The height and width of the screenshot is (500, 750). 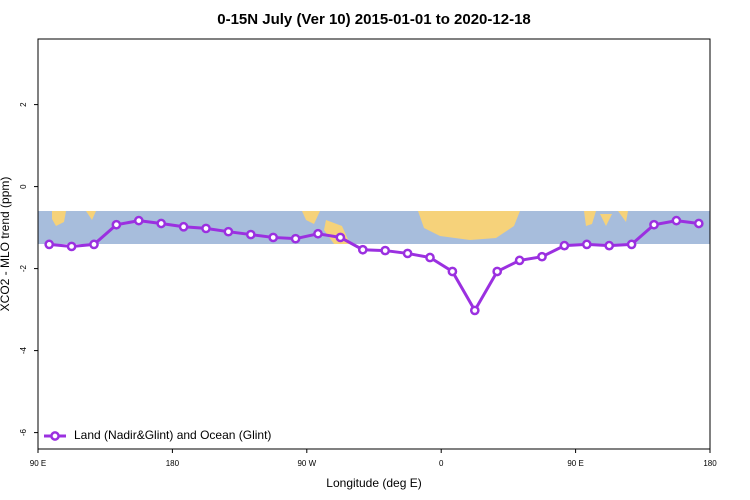 I want to click on map-band, so click(x=374, y=227).